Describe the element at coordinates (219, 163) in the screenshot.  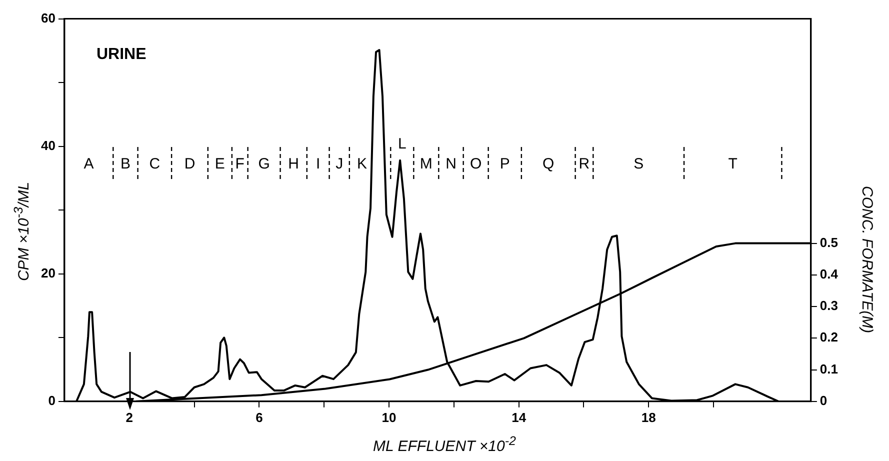
I see `annotation: E` at that location.